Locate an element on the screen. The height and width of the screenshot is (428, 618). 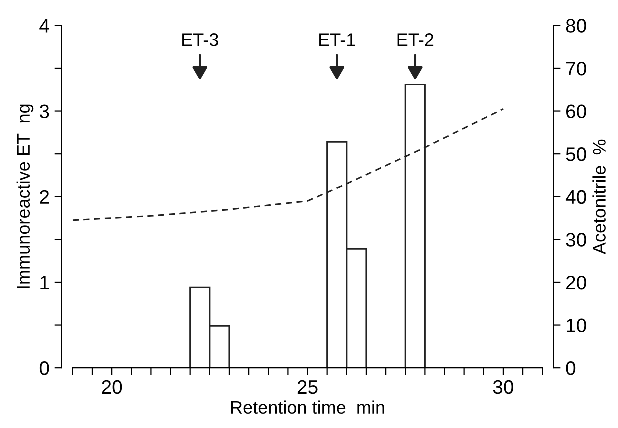
y2-tick-label: 60 is located at coordinates (576, 111).